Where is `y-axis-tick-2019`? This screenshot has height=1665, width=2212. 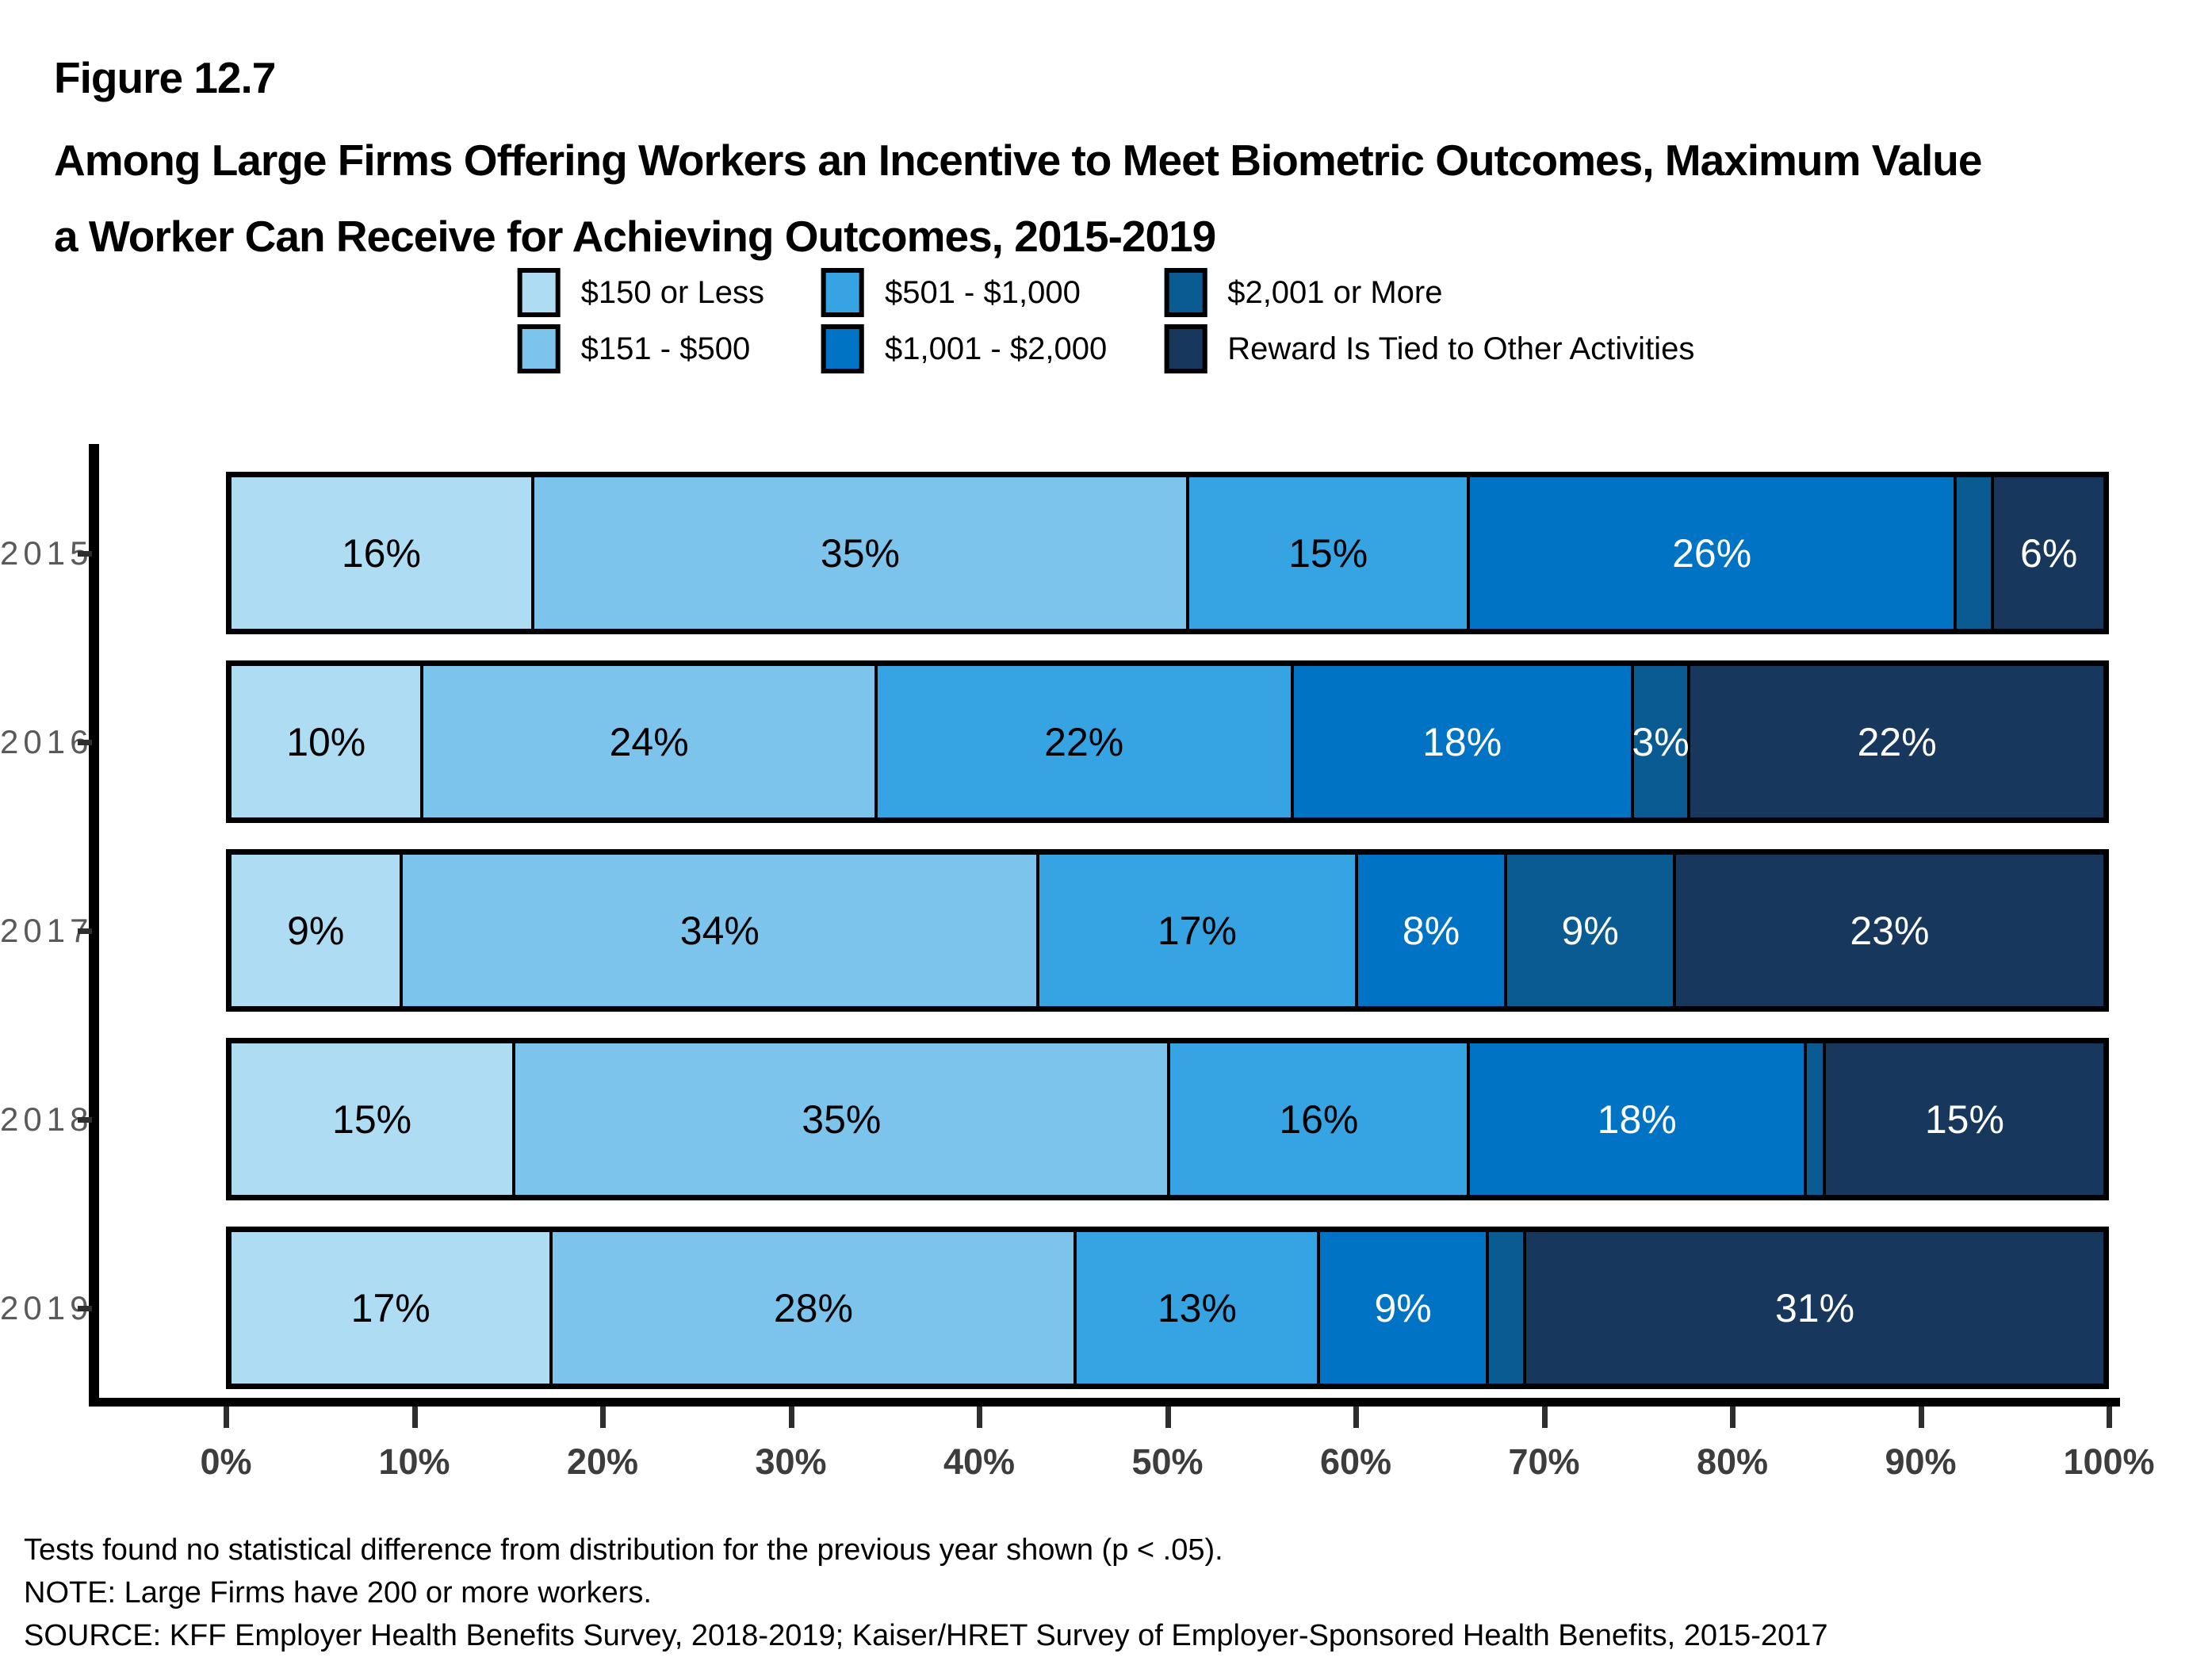
y-axis-tick-2019 is located at coordinates (85, 1308).